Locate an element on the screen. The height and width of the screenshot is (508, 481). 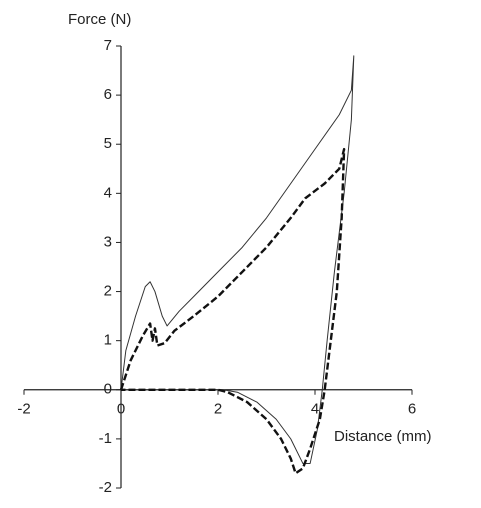
y-tick-label: 4 is located at coordinates (108, 192).